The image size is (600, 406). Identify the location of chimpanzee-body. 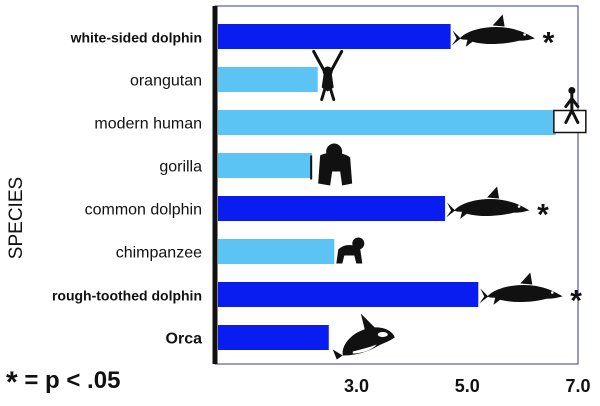
(349, 254).